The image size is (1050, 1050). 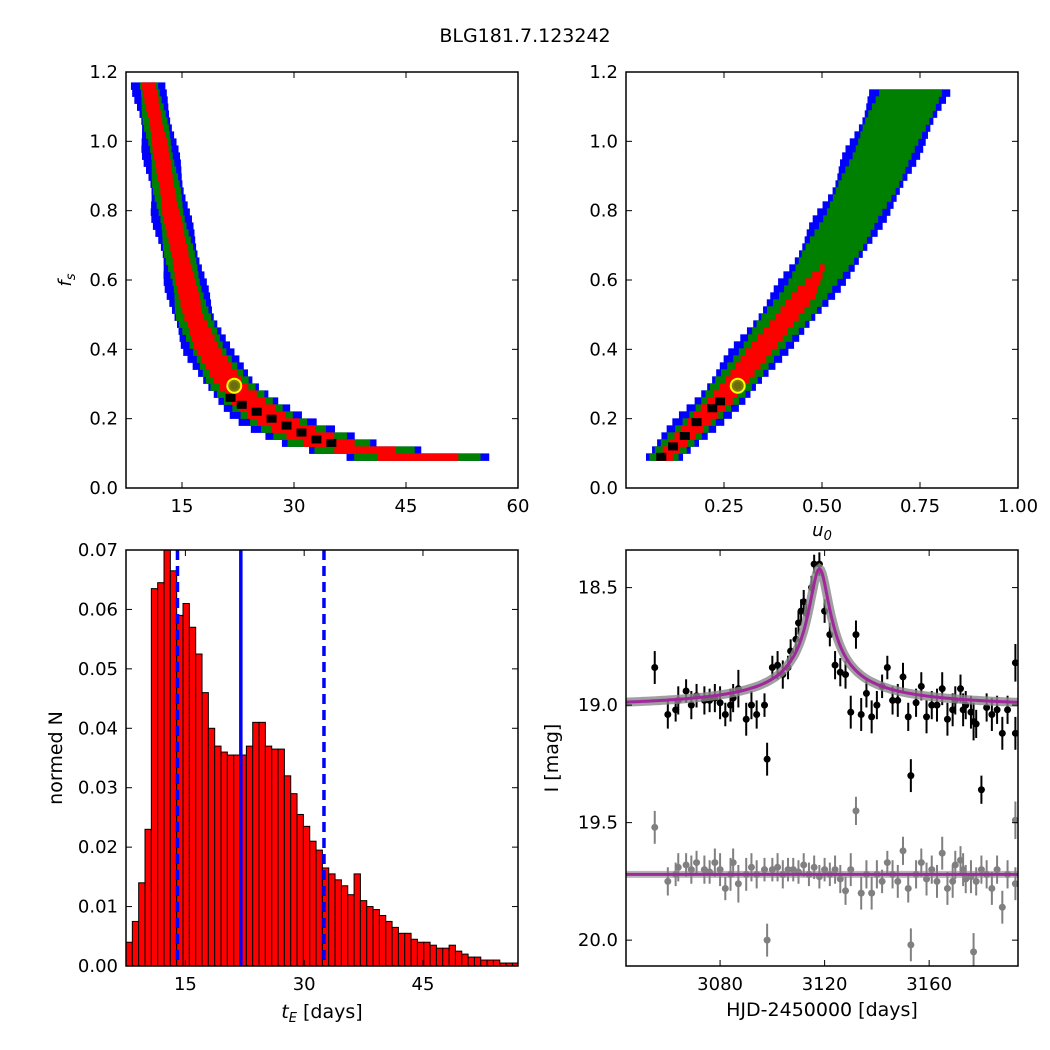 I want to click on panel3-xtick-label: 3120, so click(x=825, y=984).